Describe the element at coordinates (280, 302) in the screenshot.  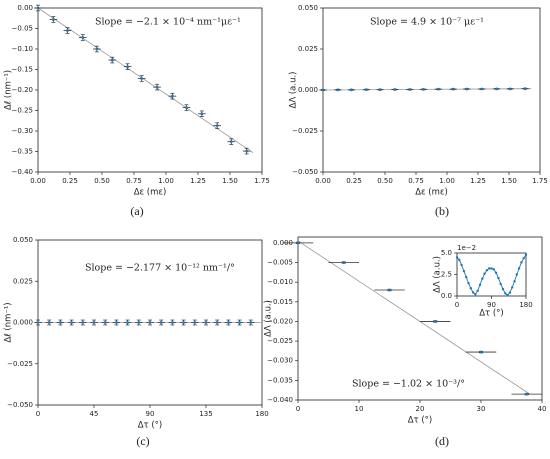
I see `y-tick-label: −0.015` at that location.